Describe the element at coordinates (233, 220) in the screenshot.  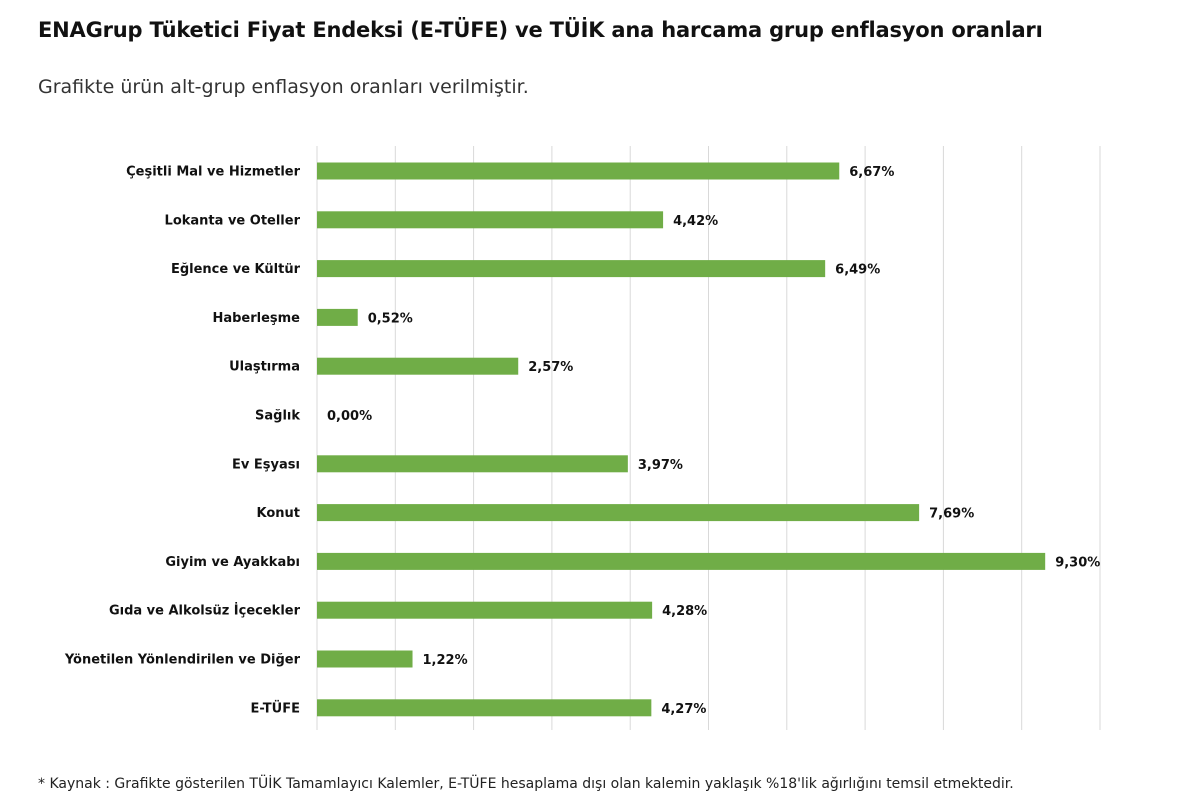
I see `category-label: Lokanta ve Oteller` at that location.